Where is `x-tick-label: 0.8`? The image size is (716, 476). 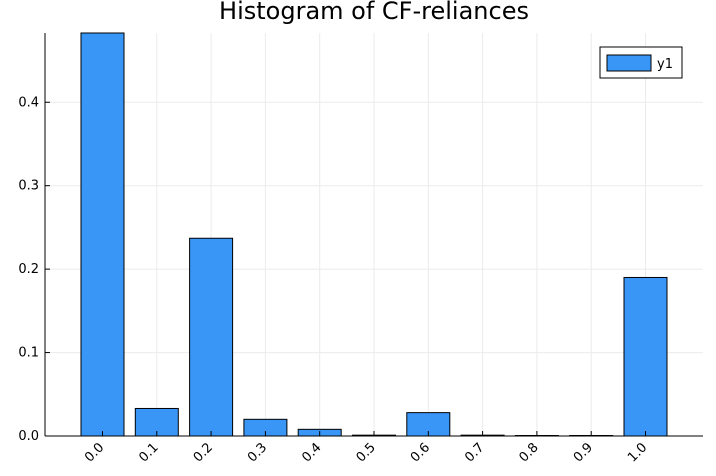 x-tick-label: 0.8 is located at coordinates (528, 452).